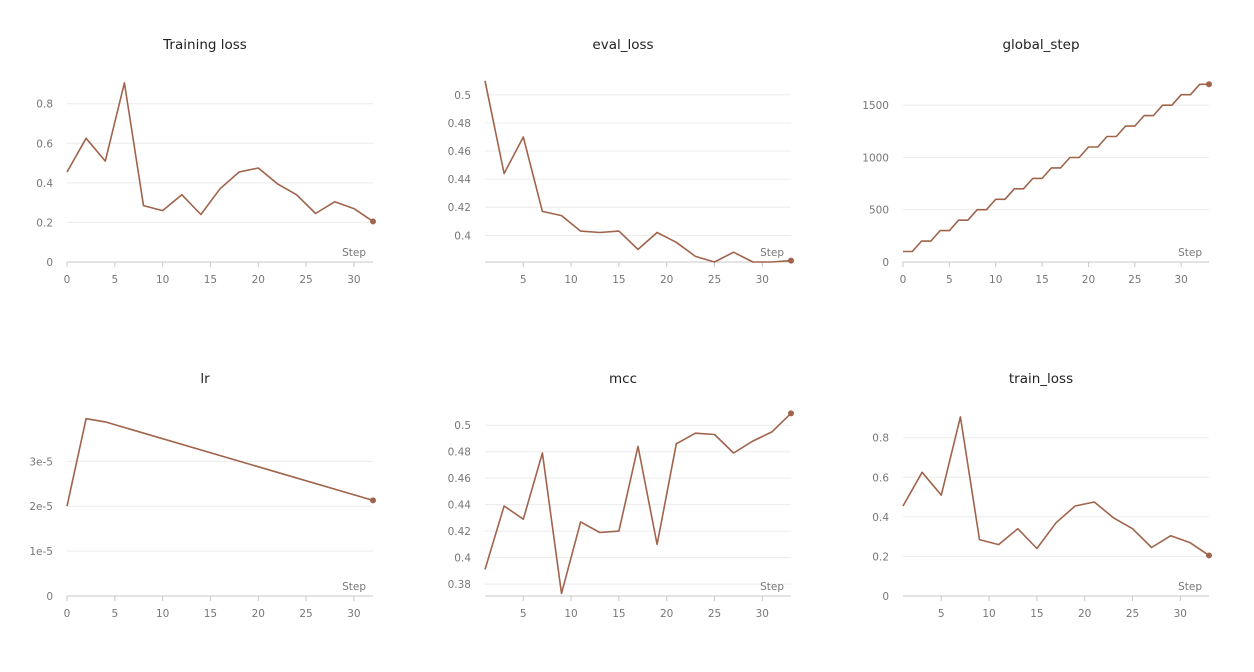 The width and height of the screenshot is (1254, 672). What do you see at coordinates (205, 379) in the screenshot?
I see `chart-title: lr` at bounding box center [205, 379].